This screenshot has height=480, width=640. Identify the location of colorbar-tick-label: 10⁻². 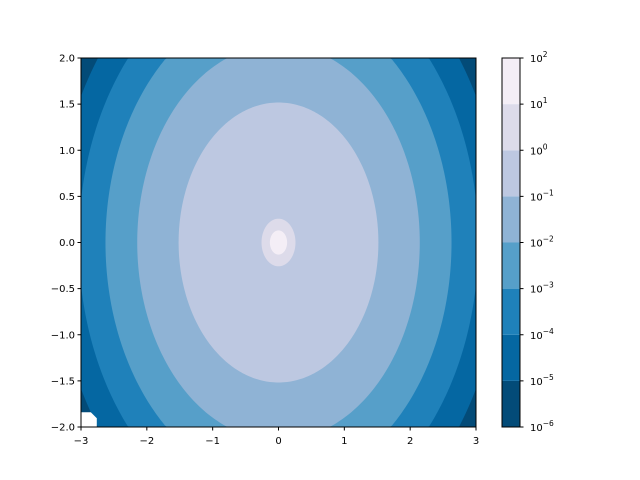
(542, 242).